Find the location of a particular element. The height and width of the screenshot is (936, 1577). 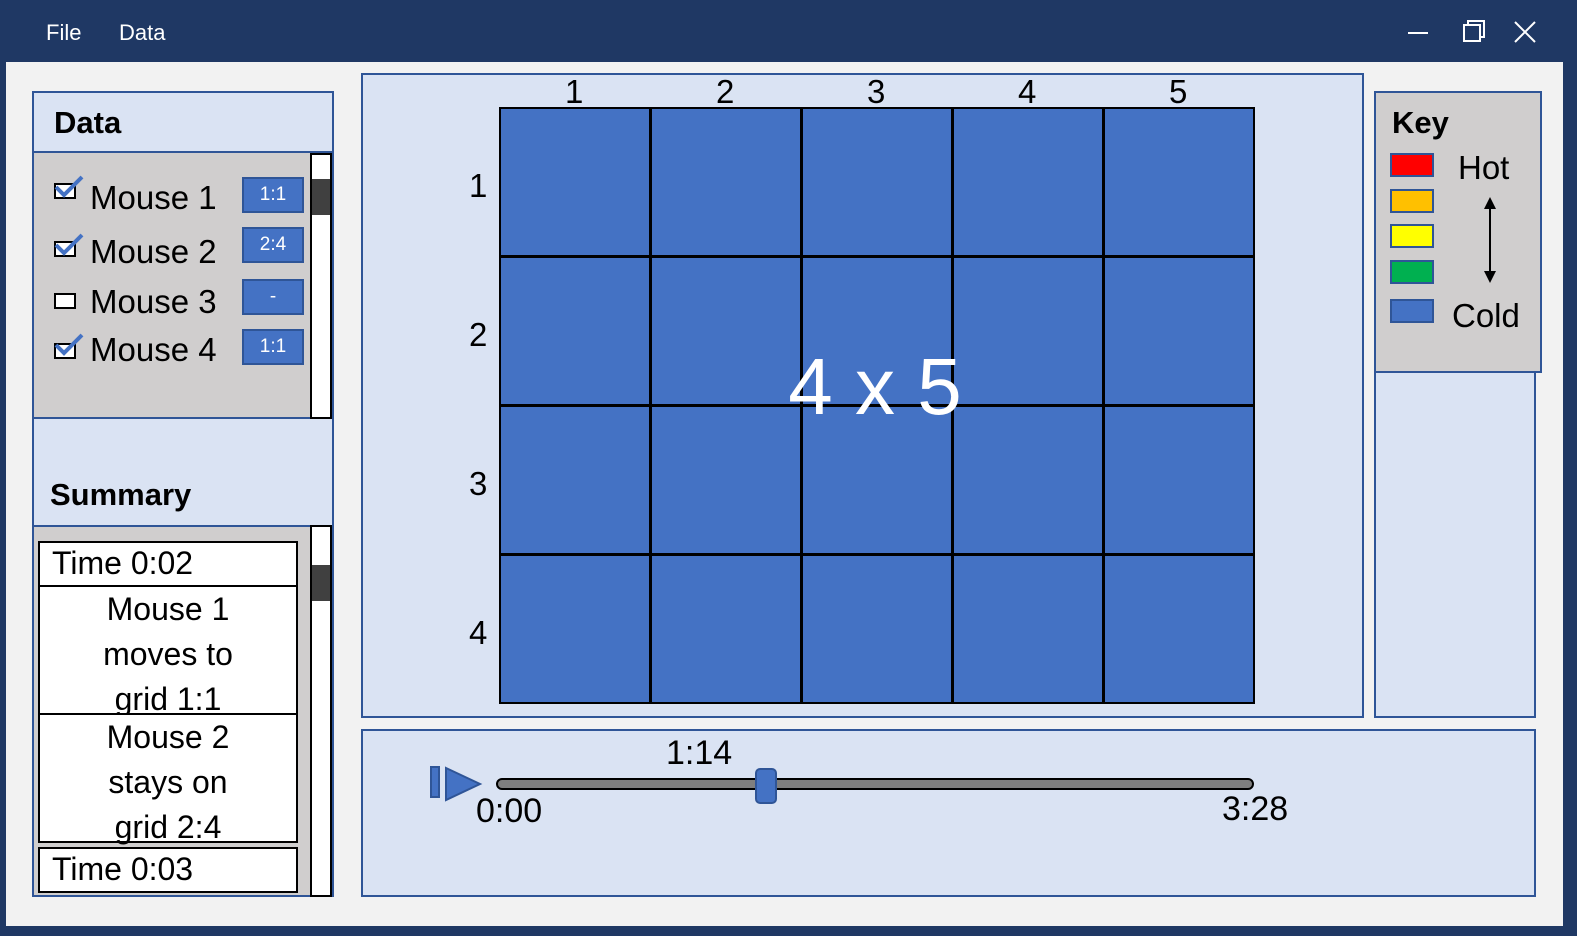

row-label-4: 4 is located at coordinates (478, 632).